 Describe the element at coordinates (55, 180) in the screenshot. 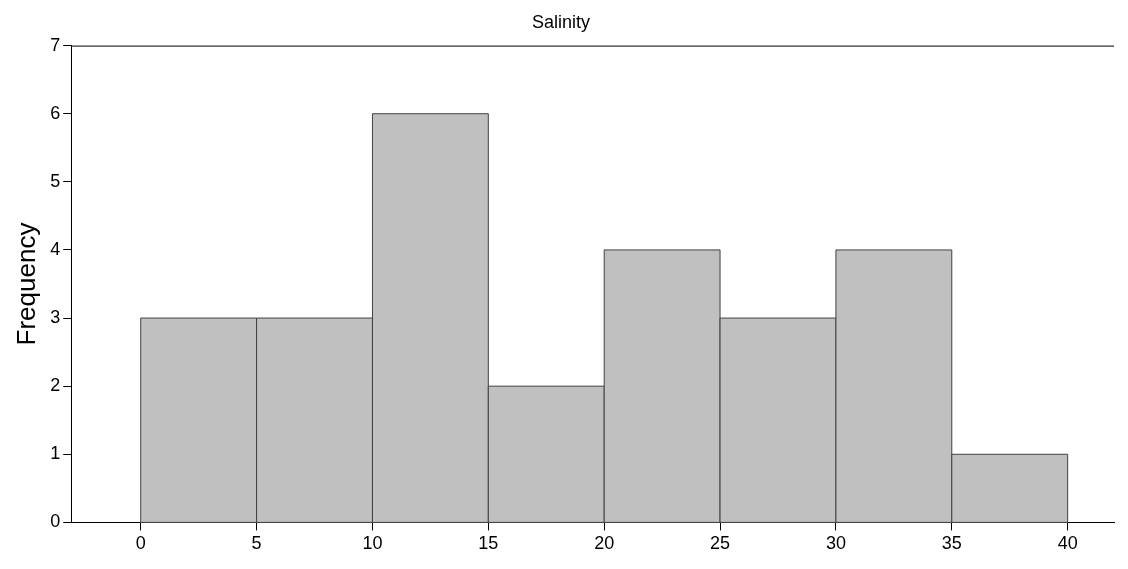

I see `y-tick-label: 5` at that location.